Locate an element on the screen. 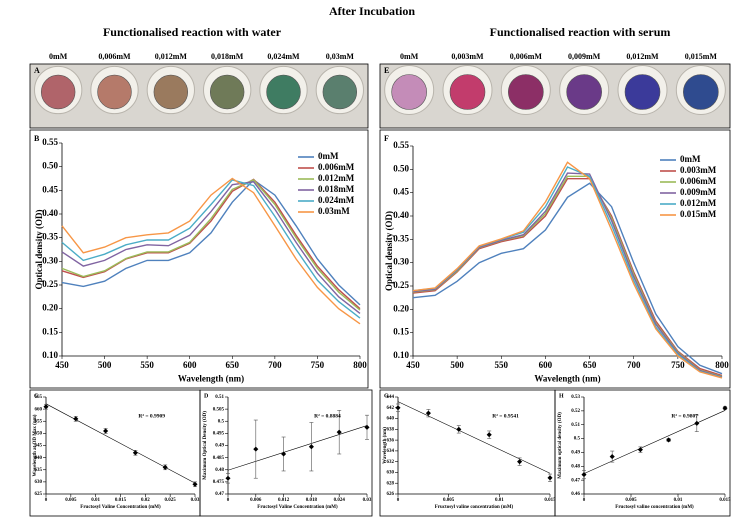 The image size is (745, 522). x-tick-label: 0.015 is located at coordinates (550, 500).